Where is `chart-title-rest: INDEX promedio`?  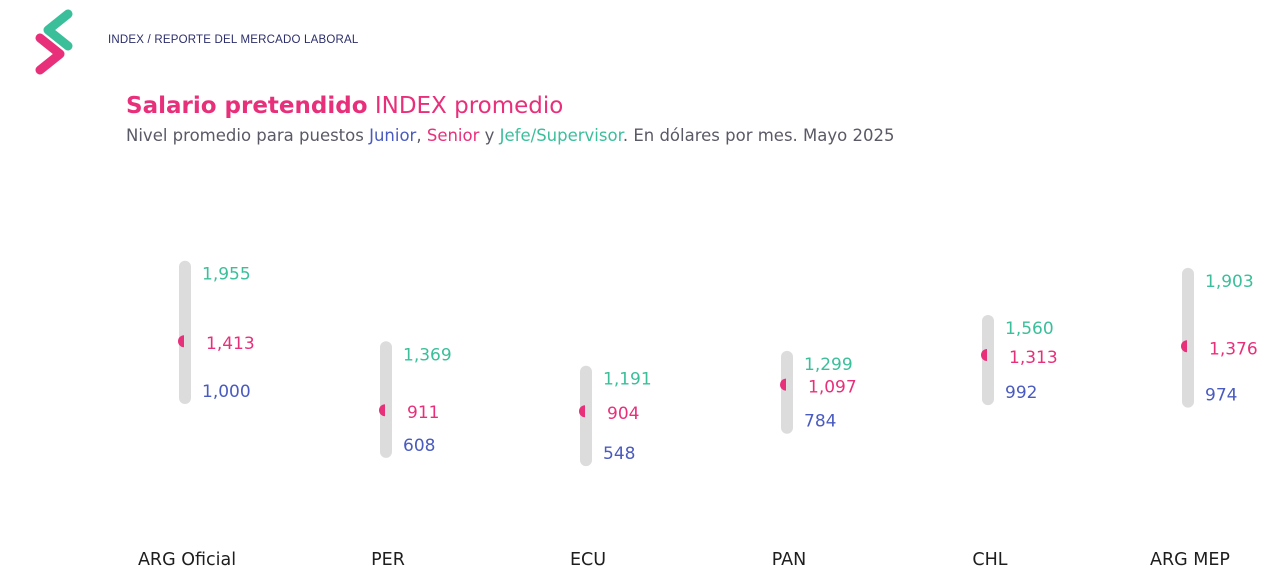 chart-title-rest: INDEX promedio is located at coordinates (465, 106).